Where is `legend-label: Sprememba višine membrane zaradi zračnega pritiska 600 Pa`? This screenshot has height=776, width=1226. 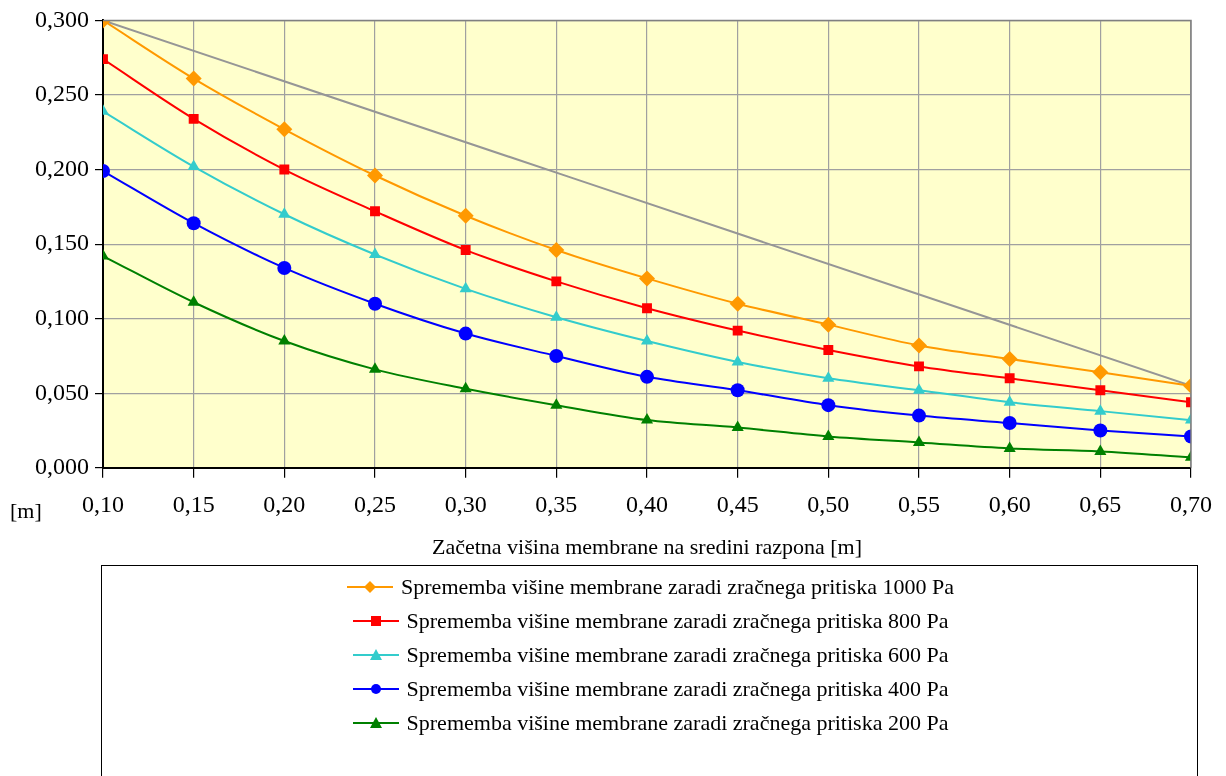 legend-label: Sprememba višine membrane zaradi zračnega pritiska 600 Pa is located at coordinates (677, 655).